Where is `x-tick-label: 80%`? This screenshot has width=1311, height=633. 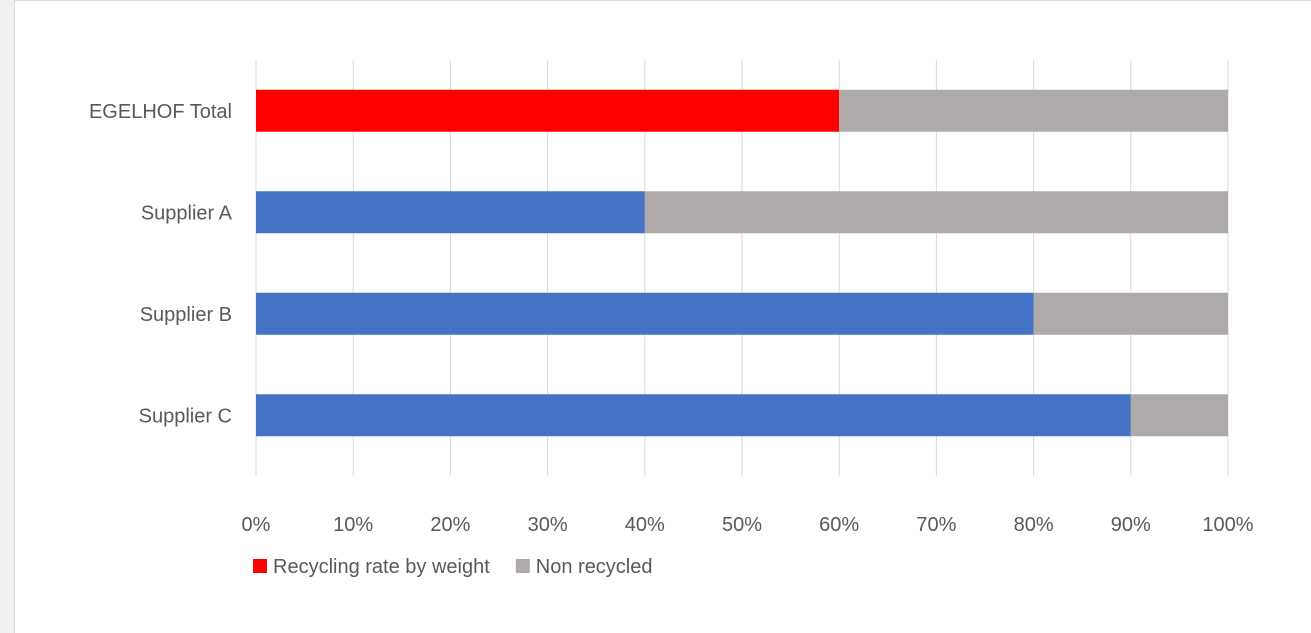
x-tick-label: 80% is located at coordinates (1034, 525).